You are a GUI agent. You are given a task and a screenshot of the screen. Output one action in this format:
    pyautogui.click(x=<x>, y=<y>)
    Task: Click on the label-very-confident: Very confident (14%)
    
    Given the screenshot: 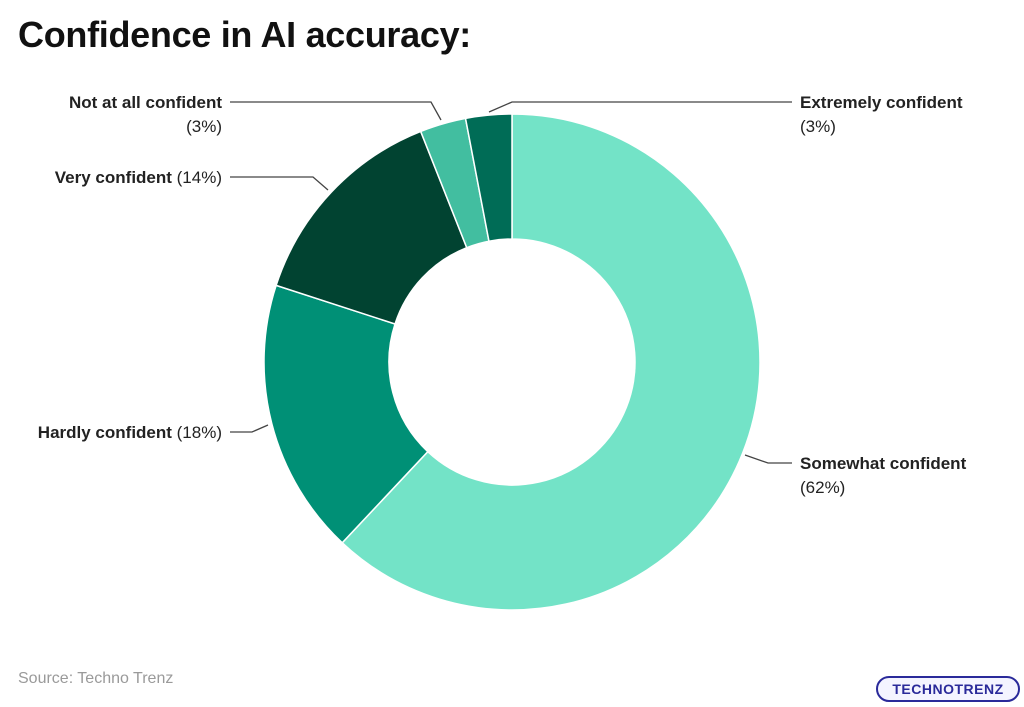 What is the action you would take?
    pyautogui.click(x=138, y=177)
    